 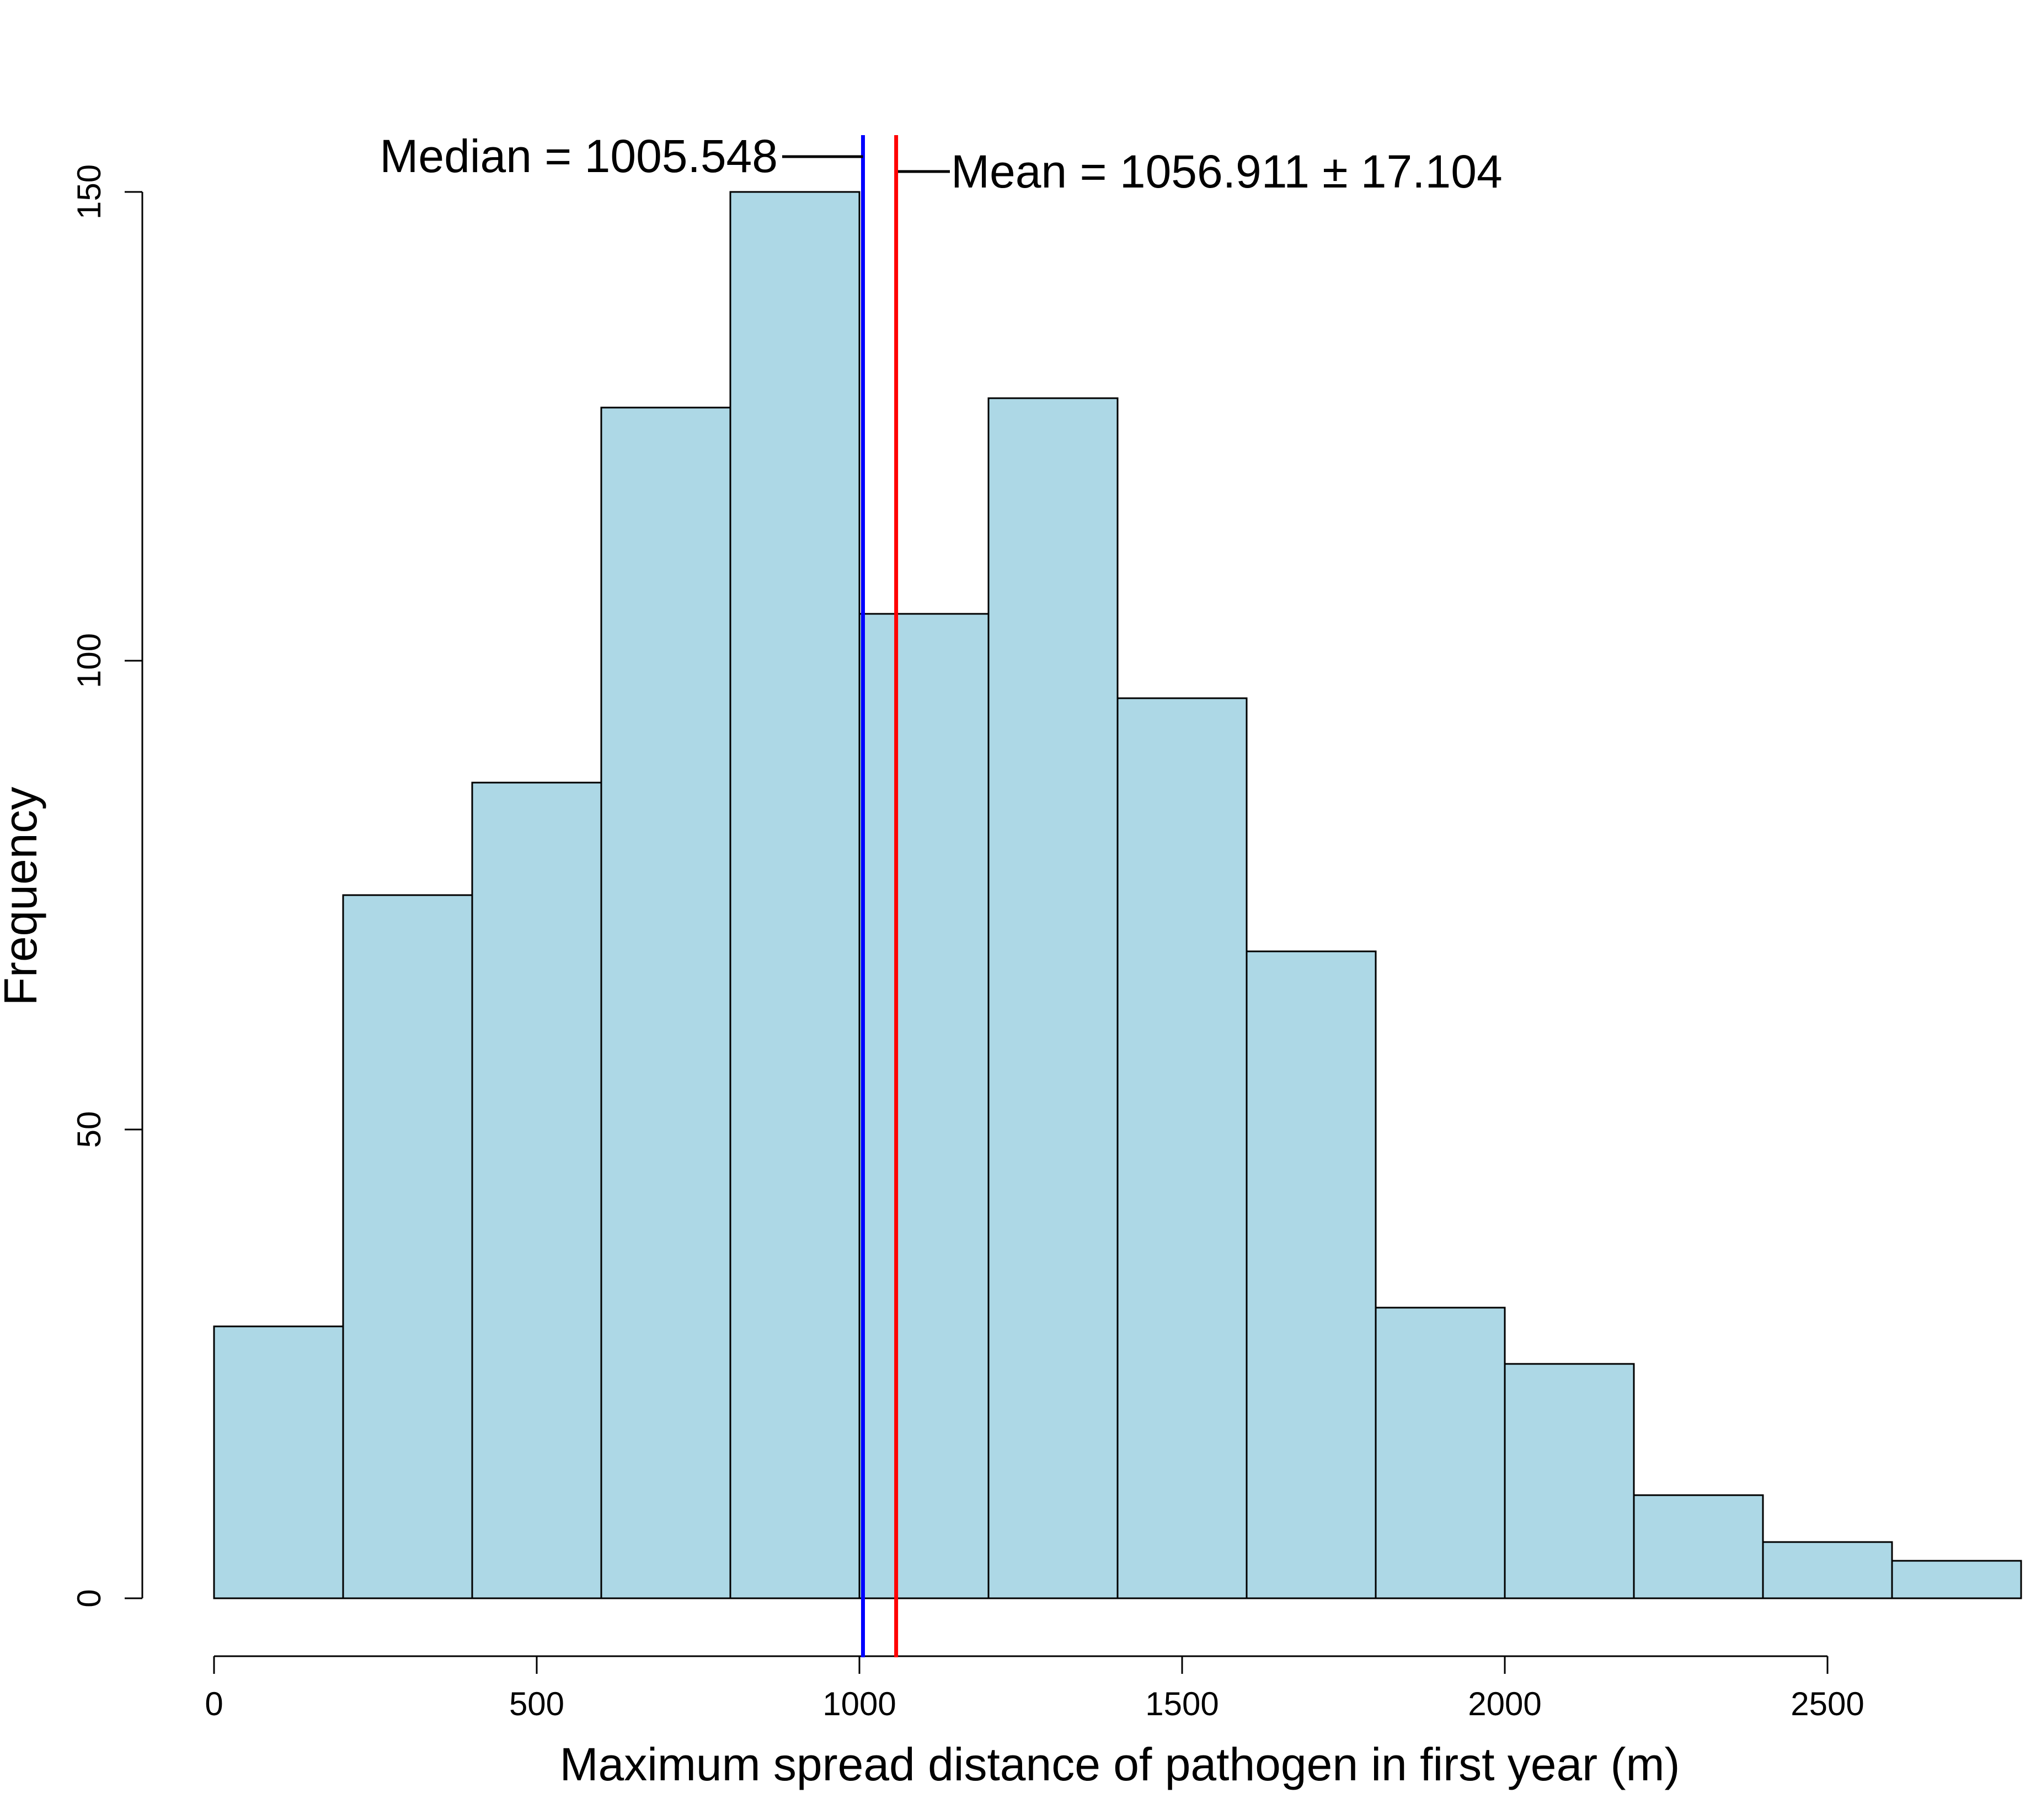 What do you see at coordinates (859, 1703) in the screenshot?
I see `x-tick-label: 1000` at bounding box center [859, 1703].